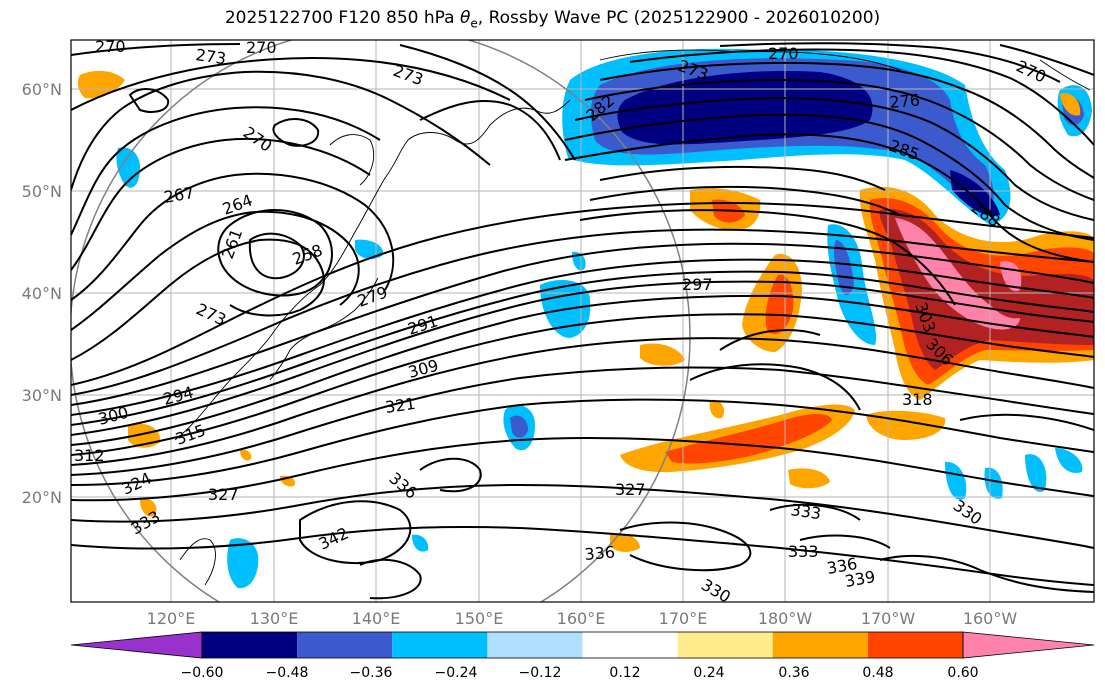 This screenshot has height=694, width=1105. Describe the element at coordinates (683, 618) in the screenshot. I see `lon-label: 170°E` at that location.